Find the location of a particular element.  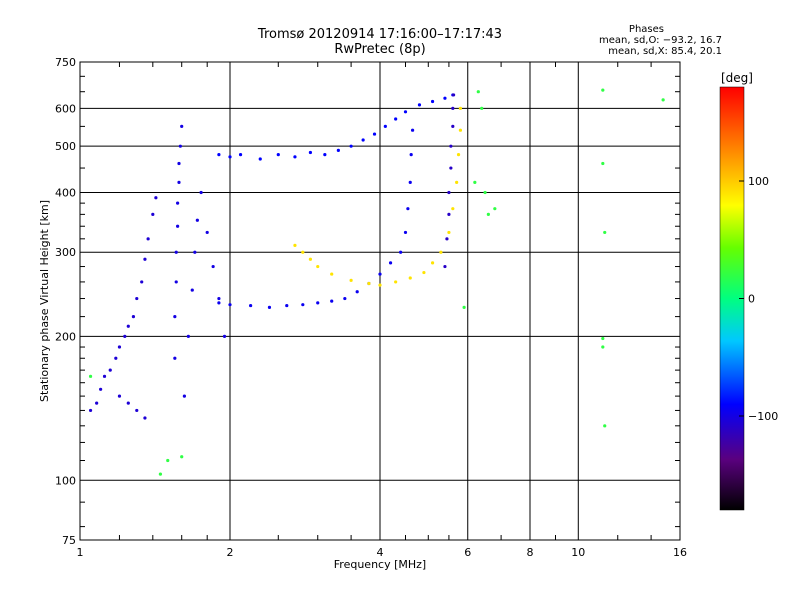

colorbar-ticks: 100 0 −100 is located at coordinates (758, 299).